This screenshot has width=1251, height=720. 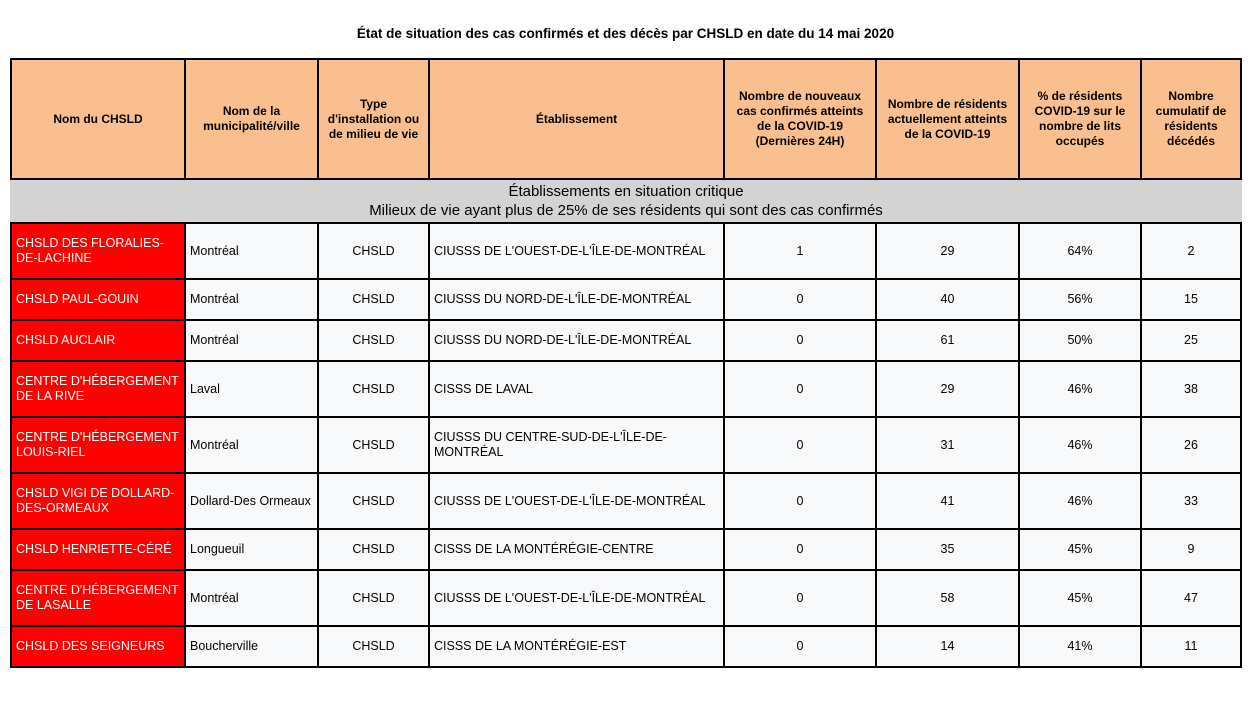 What do you see at coordinates (1191, 119) in the screenshot?
I see `column-header-cumulative-deaths: Nombre cumulatif de résidents décédés` at bounding box center [1191, 119].